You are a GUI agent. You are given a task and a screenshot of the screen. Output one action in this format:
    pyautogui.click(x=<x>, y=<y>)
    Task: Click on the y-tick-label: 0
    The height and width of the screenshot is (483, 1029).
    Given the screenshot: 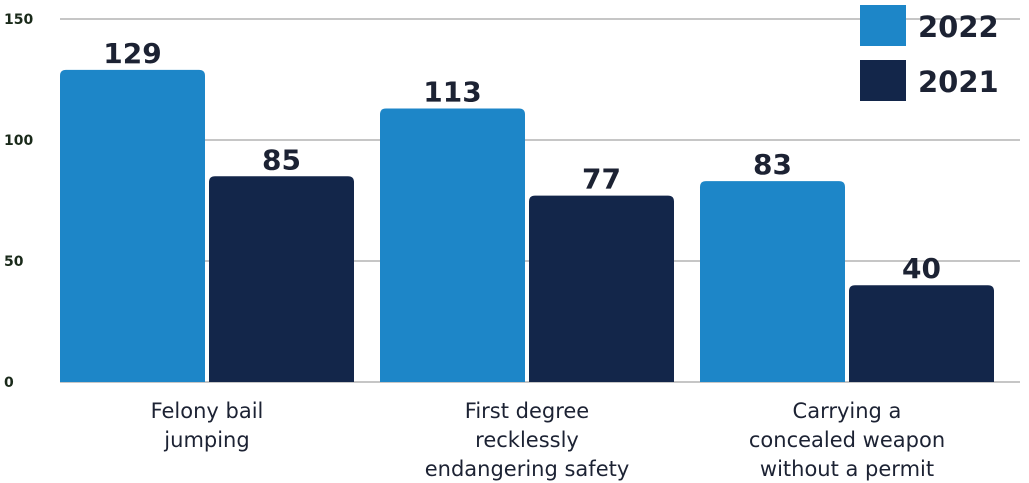 What is the action you would take?
    pyautogui.click(x=9, y=383)
    